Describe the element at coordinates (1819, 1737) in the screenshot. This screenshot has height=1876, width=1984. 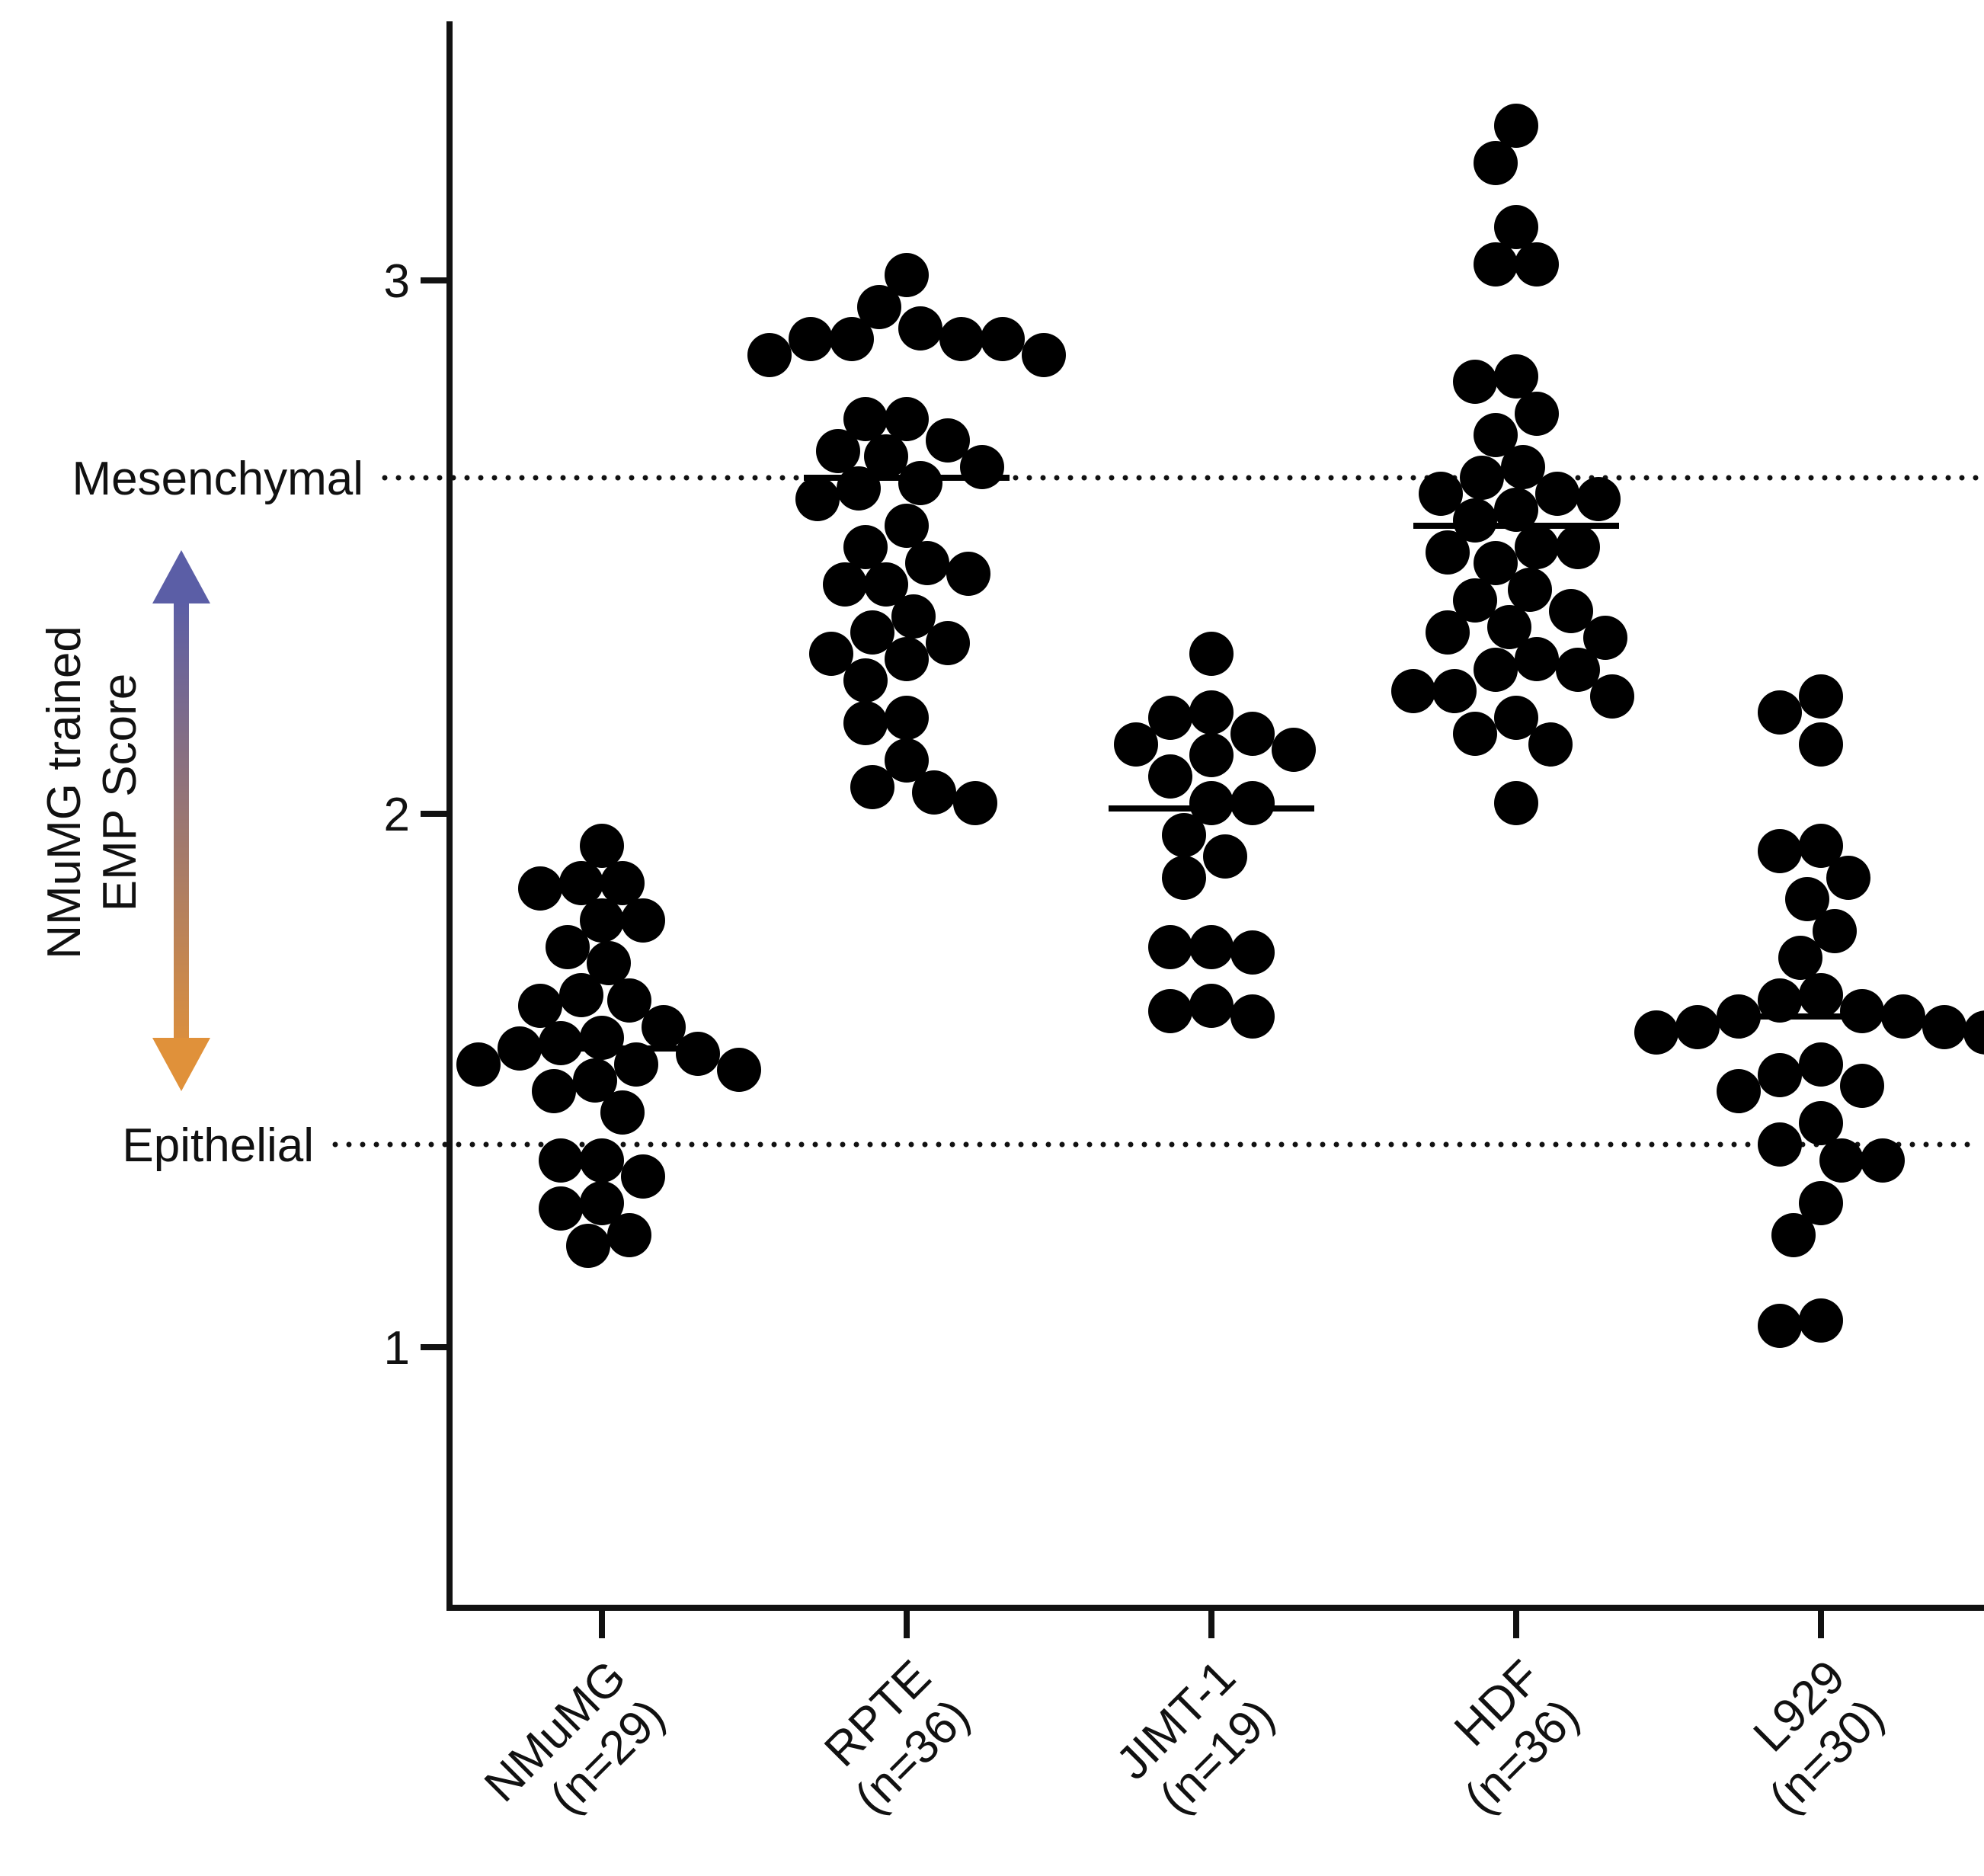
I see `category-label-l929: L929 (n=30)` at that location.